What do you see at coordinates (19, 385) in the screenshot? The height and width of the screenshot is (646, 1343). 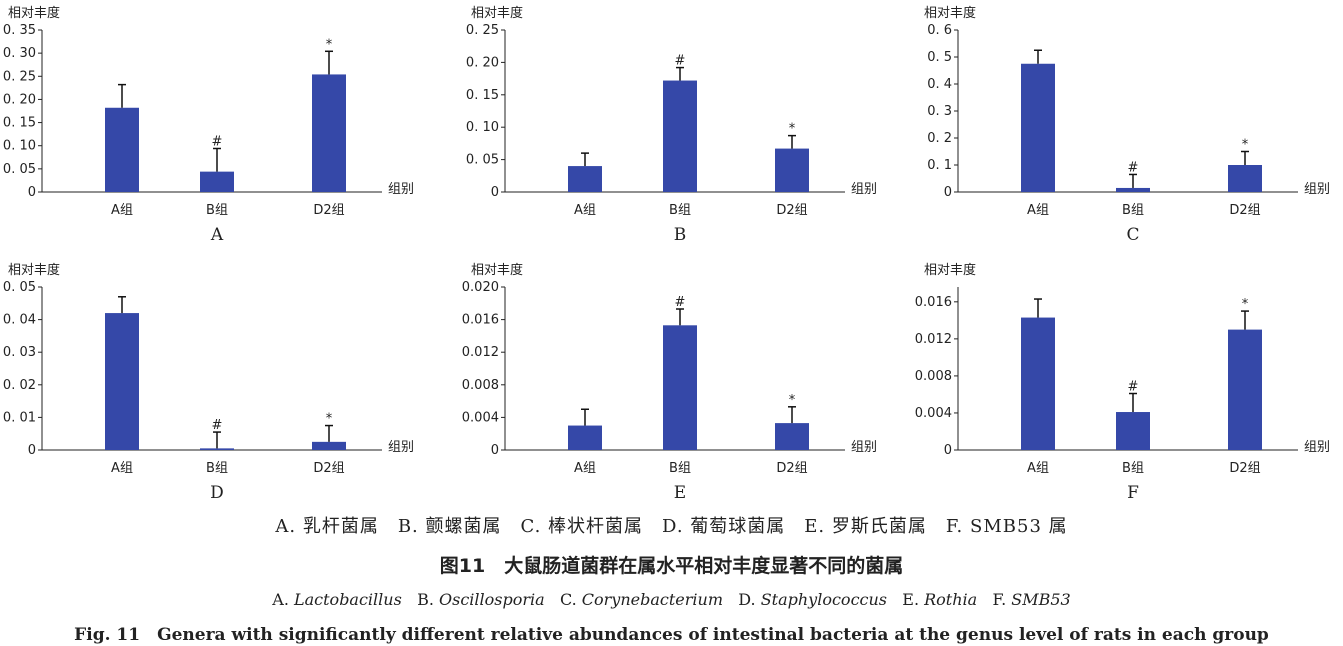 I see `y-tick-label: 0. 02` at bounding box center [19, 385].